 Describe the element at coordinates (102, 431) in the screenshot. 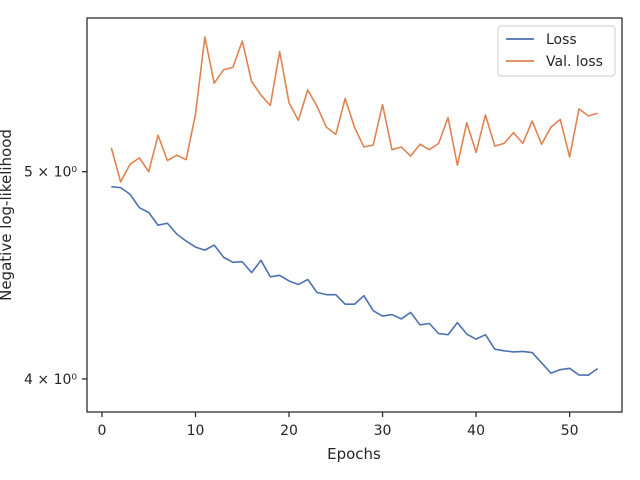

I see `x-tick-label: 0` at that location.